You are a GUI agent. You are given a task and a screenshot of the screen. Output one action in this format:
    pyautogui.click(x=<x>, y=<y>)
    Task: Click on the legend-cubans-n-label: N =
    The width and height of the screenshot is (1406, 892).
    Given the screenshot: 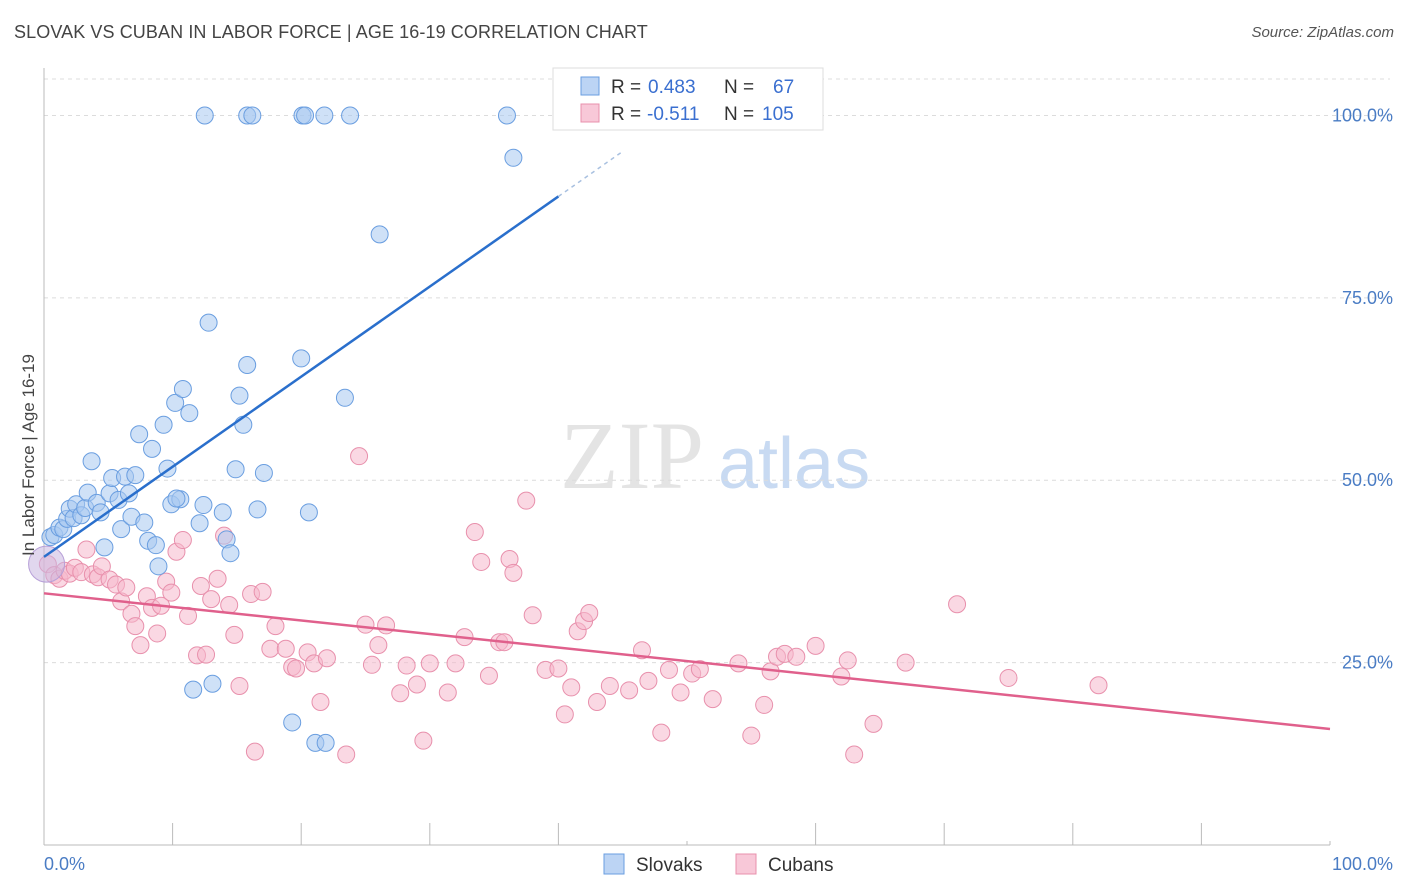 What is the action you would take?
    pyautogui.click(x=739, y=114)
    